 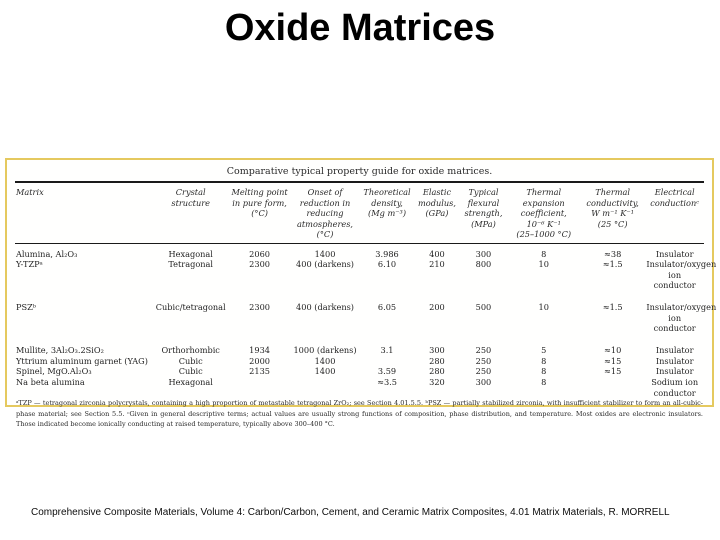 I want to click on table-cell: 3.986, so click(x=387, y=253).